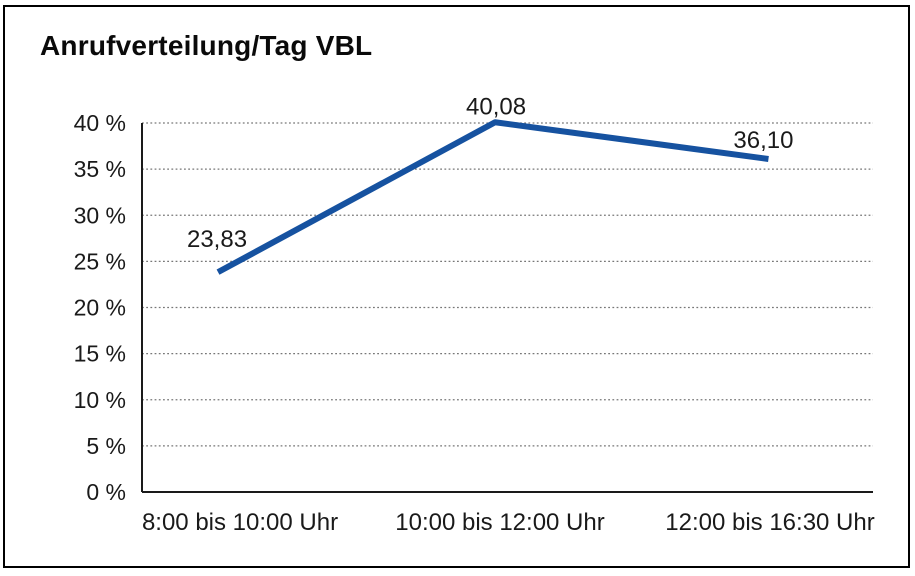 The image size is (915, 576). I want to click on y-tick-label: 10 %, so click(100, 400).